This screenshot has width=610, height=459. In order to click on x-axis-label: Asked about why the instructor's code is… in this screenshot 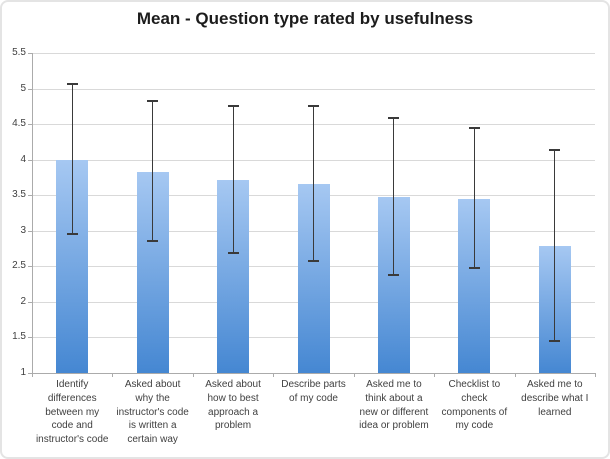, I will do `click(152, 412)`.